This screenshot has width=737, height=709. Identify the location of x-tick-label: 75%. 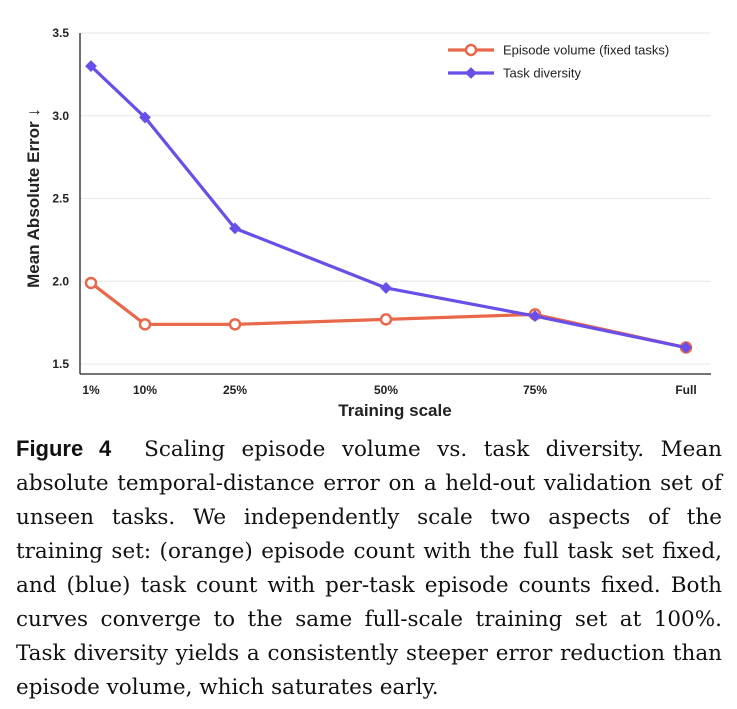
(535, 390).